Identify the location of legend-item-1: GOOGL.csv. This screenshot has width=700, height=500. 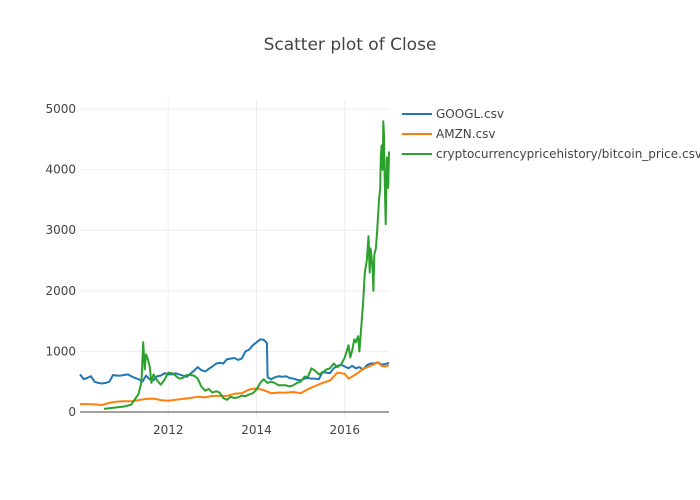
(453, 114).